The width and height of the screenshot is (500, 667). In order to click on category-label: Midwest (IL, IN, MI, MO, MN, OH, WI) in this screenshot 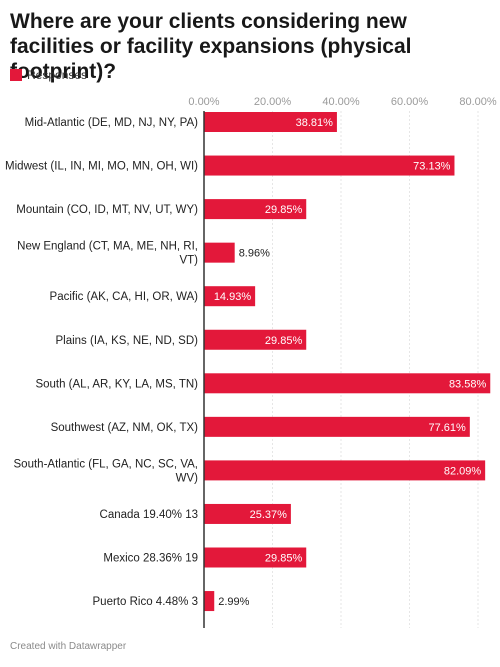, I will do `click(101, 167)`.